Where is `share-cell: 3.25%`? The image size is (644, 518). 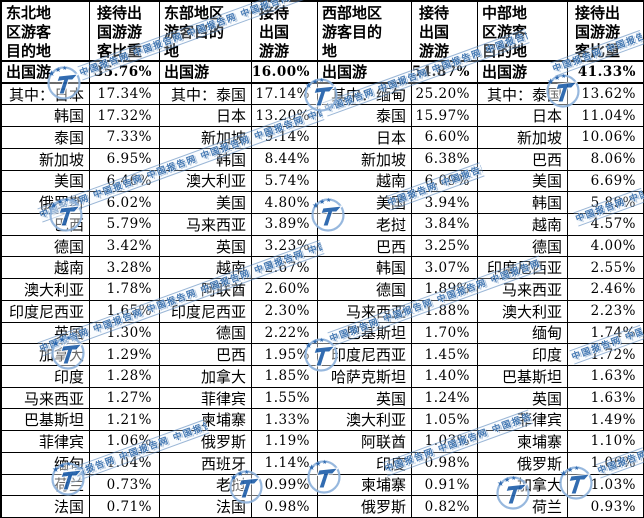 share-cell: 3.25% is located at coordinates (445, 246).